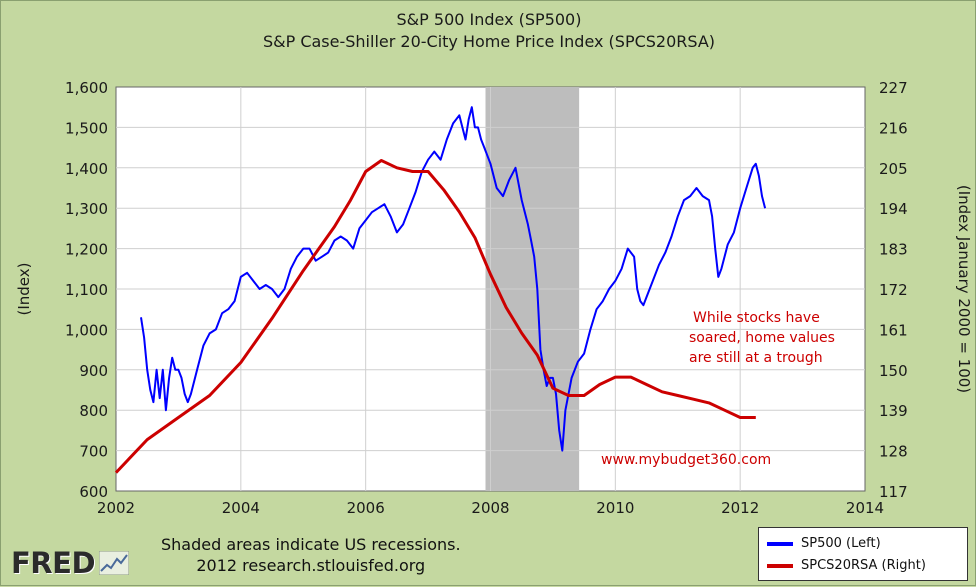 The width and height of the screenshot is (976, 587). What do you see at coordinates (893, 88) in the screenshot?
I see `y-tick-right: 227` at bounding box center [893, 88].